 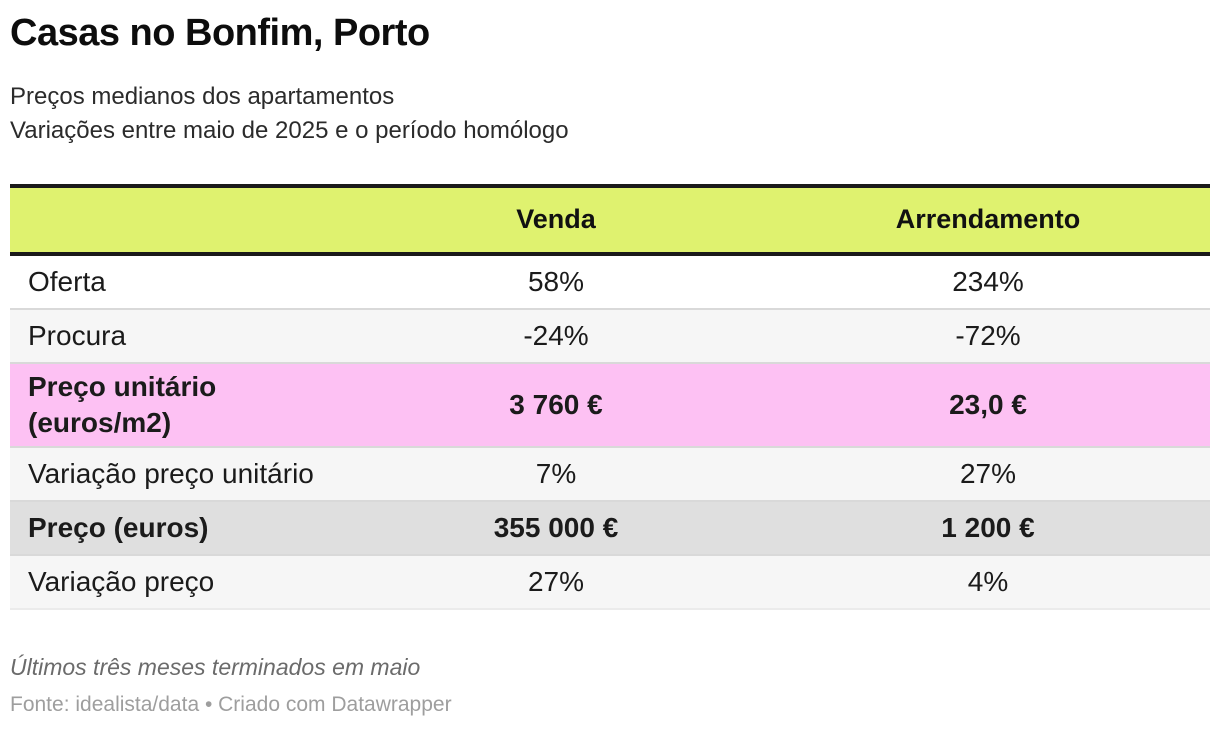 What do you see at coordinates (171, 473) in the screenshot?
I see `row-label: Variação preço unitário` at bounding box center [171, 473].